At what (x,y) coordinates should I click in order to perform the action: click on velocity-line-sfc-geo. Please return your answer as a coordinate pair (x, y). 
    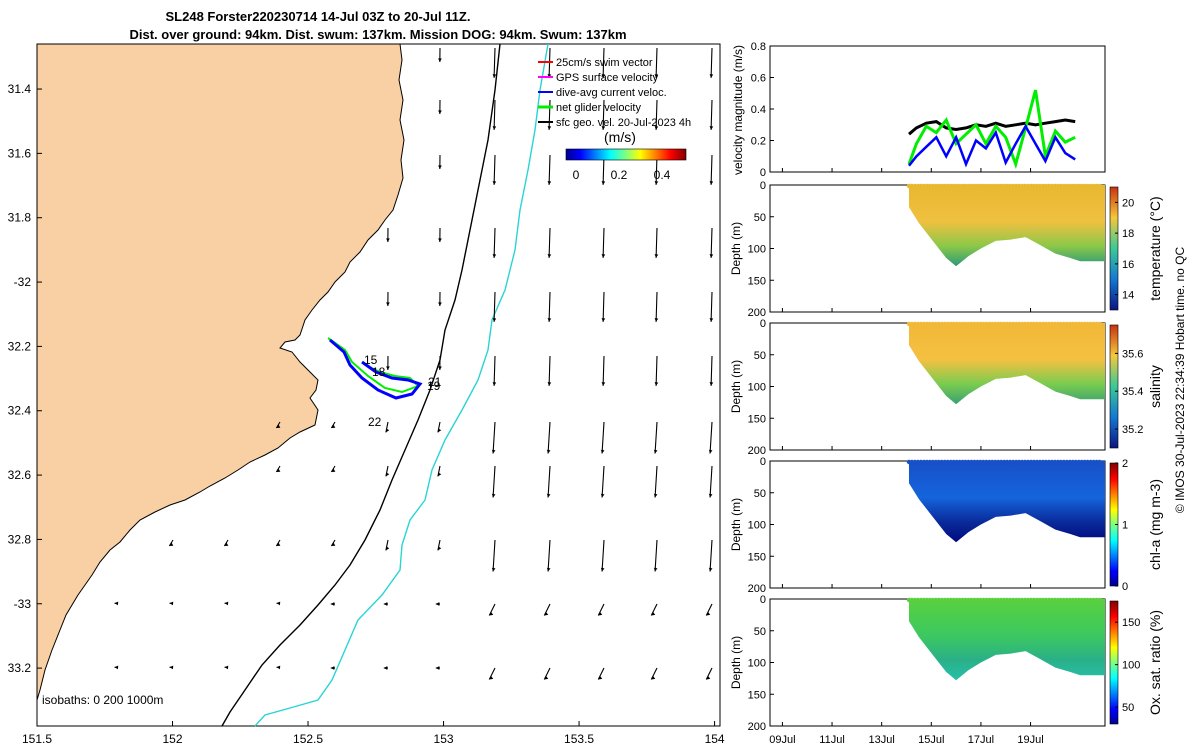
    Looking at the image, I should click on (992, 127).